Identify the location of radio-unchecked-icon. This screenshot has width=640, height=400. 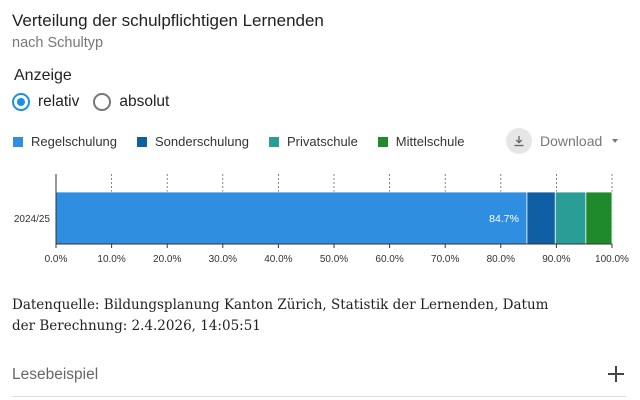
(102, 102).